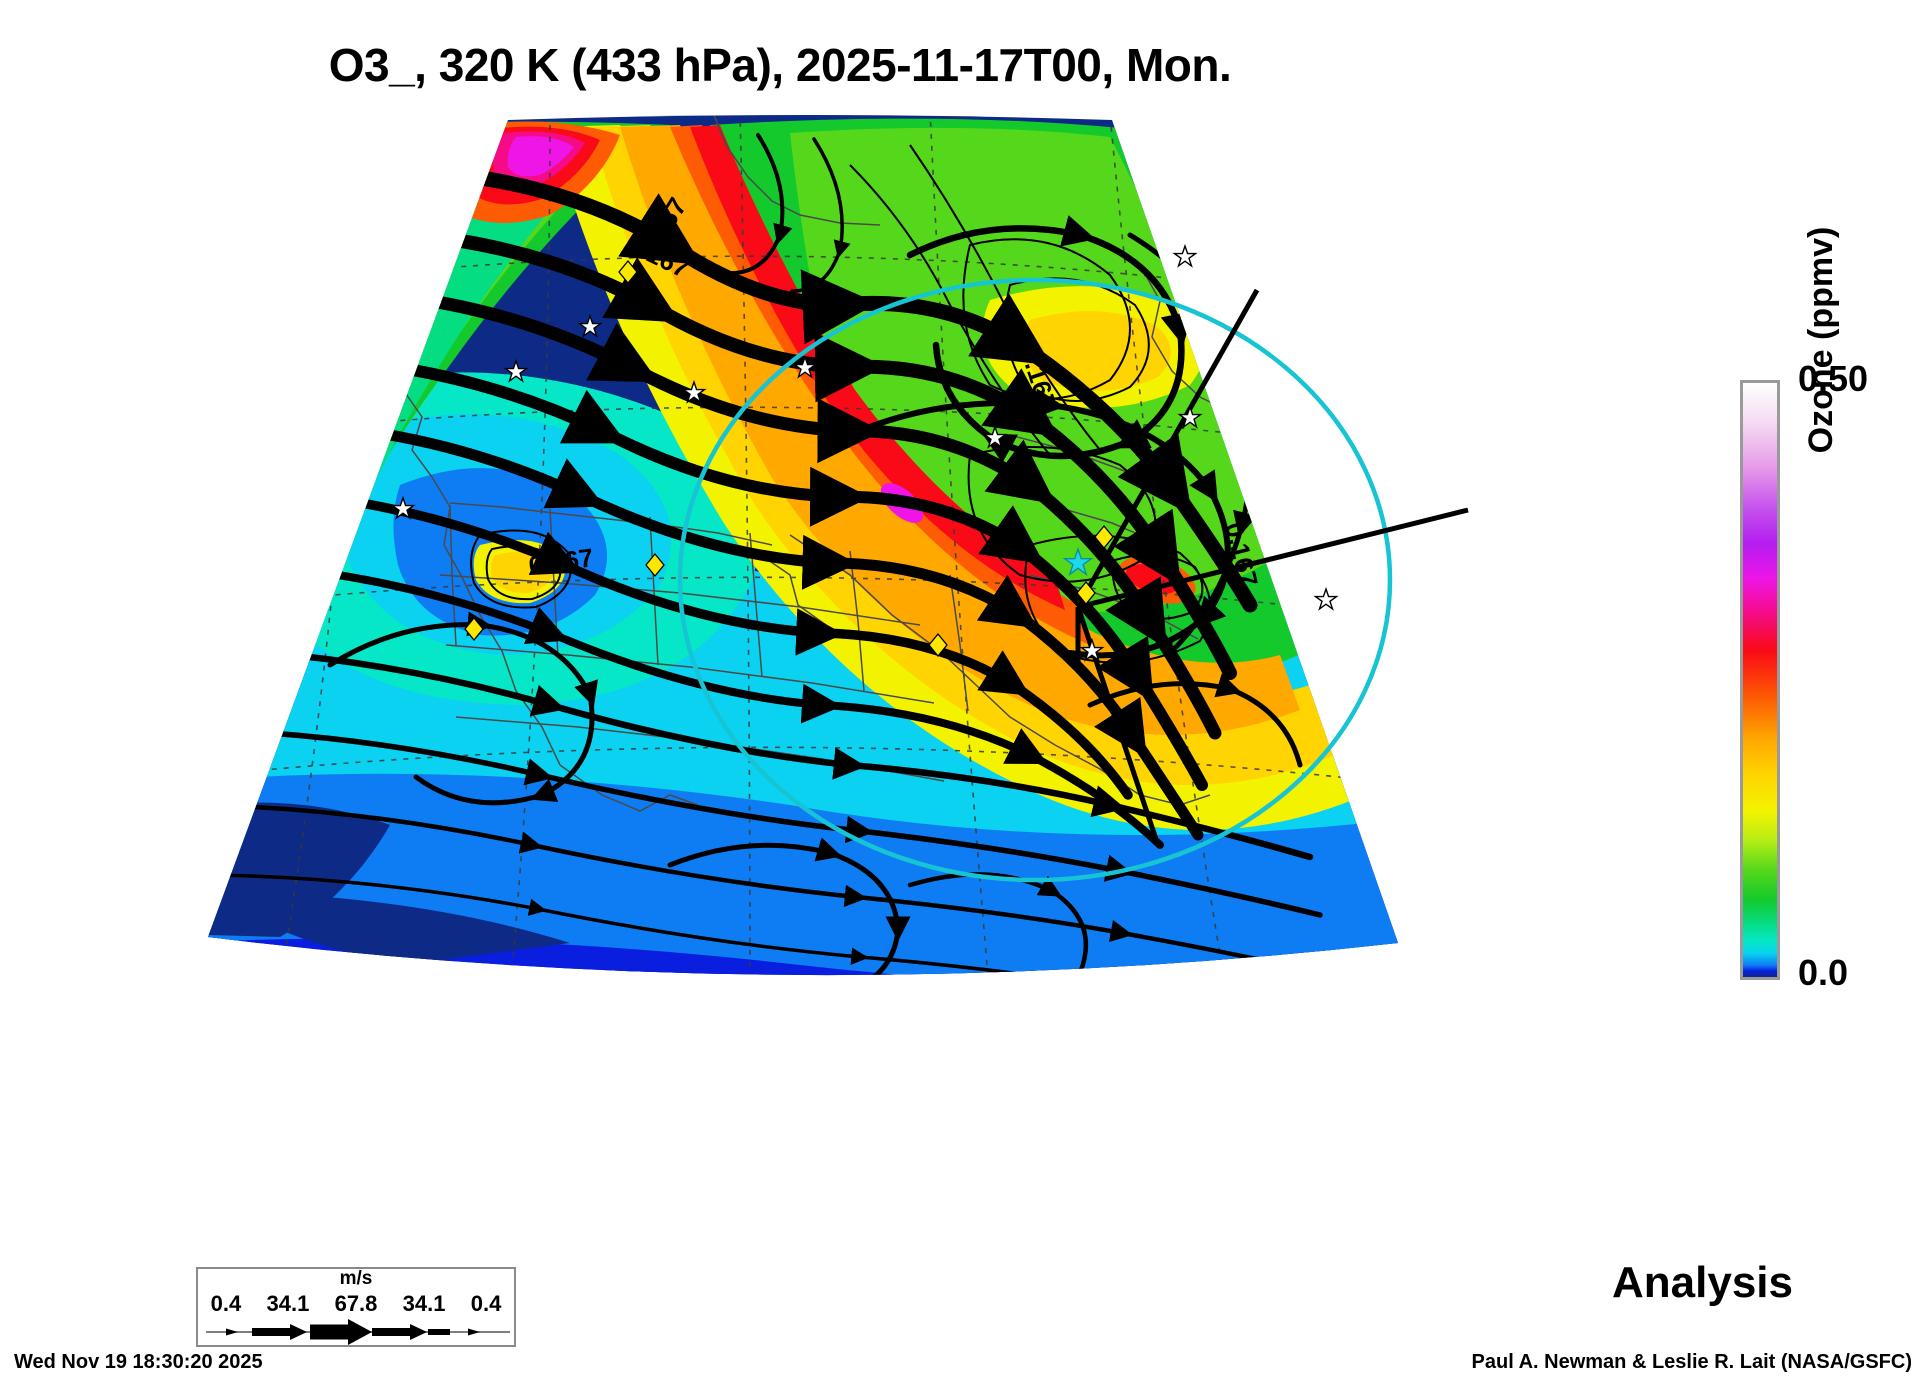 This screenshot has height=1394, width=1926. I want to click on colorbar-title: Ozone (ppmv), so click(1821, 340).